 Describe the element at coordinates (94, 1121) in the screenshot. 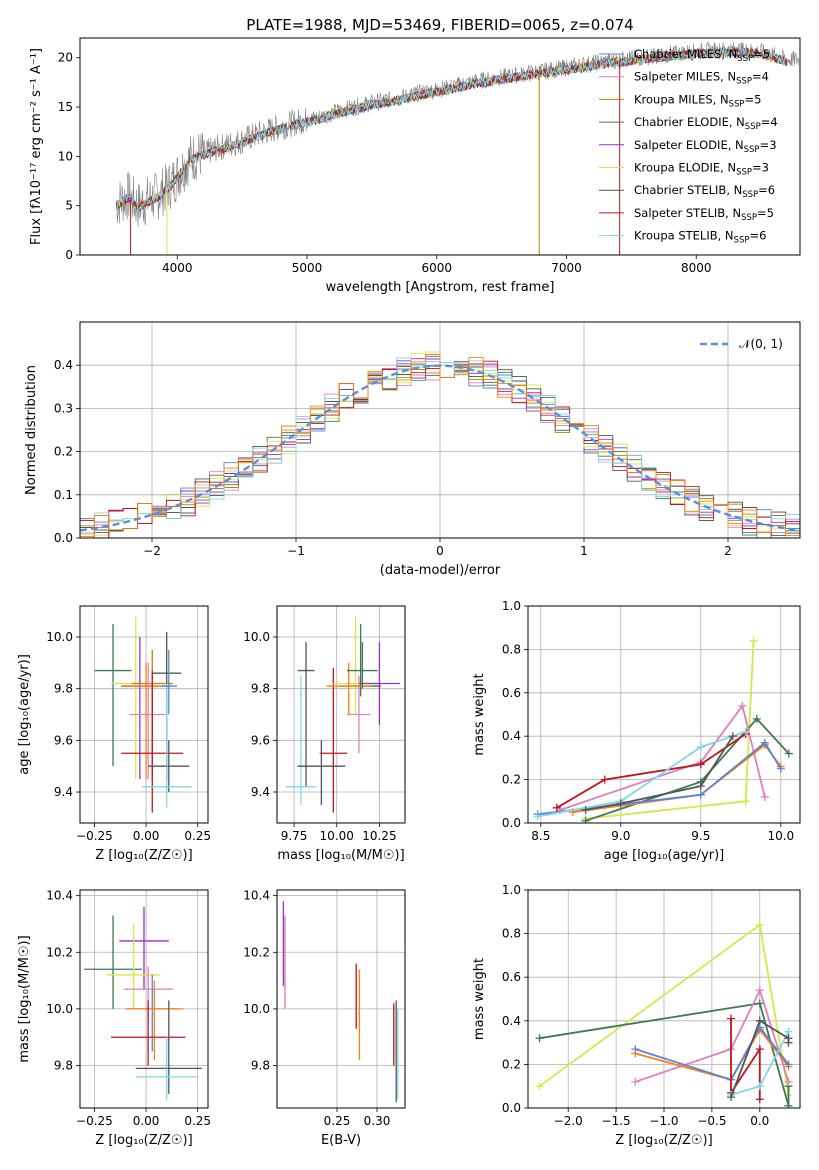

I see `x-tick-label: −0.25` at that location.